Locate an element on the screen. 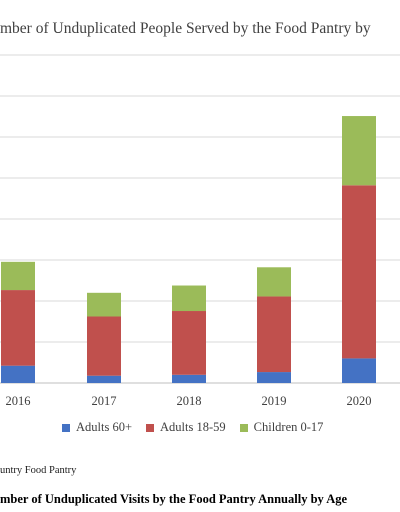 This screenshot has height=512, width=400. legend-item-adults-18-59: Adults 18-59 is located at coordinates (186, 427).